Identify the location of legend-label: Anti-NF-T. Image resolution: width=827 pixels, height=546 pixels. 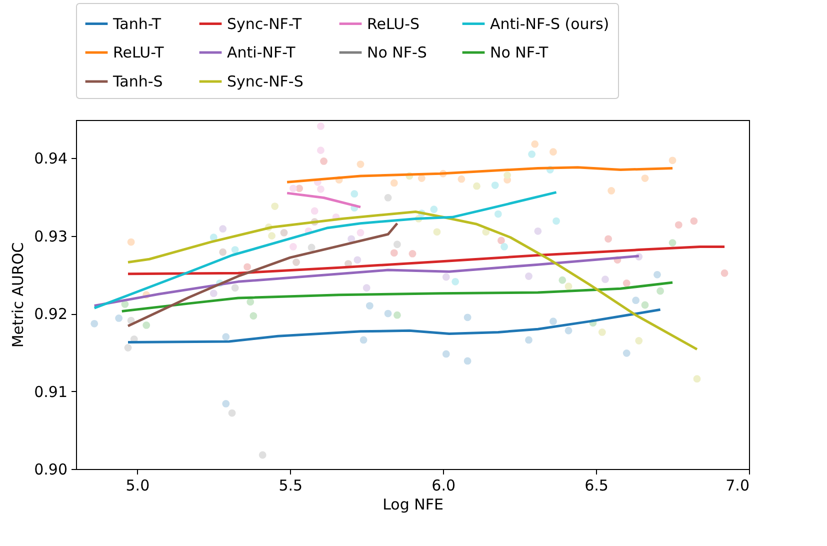
(261, 53).